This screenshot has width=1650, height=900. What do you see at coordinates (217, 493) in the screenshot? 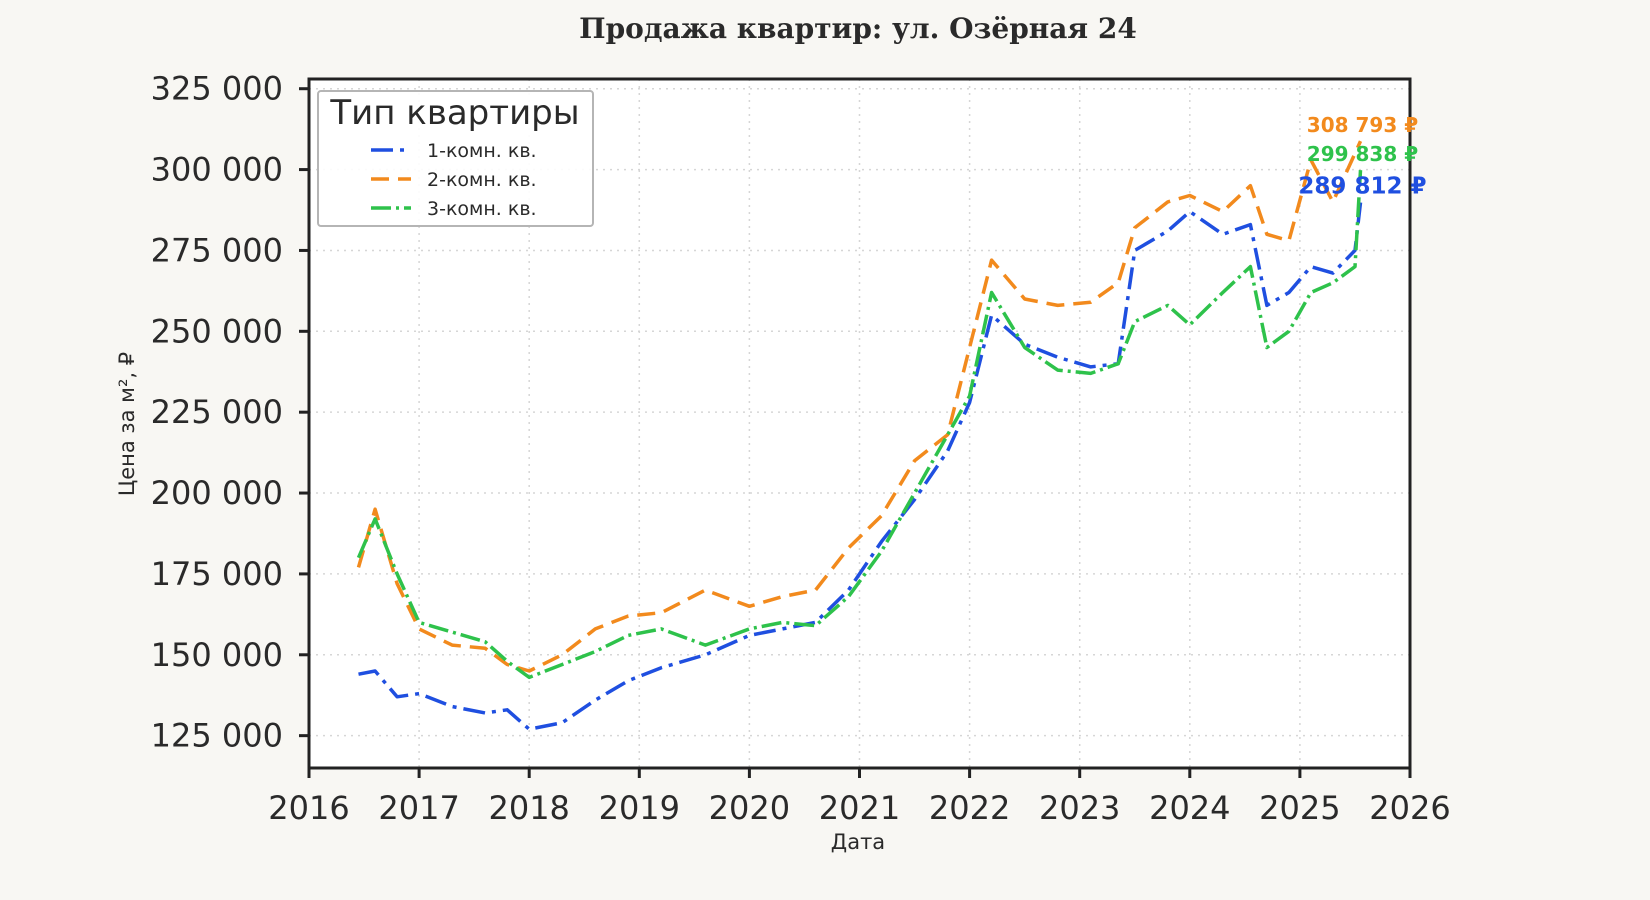
I see `y-tick-label: 200 000` at bounding box center [217, 493].